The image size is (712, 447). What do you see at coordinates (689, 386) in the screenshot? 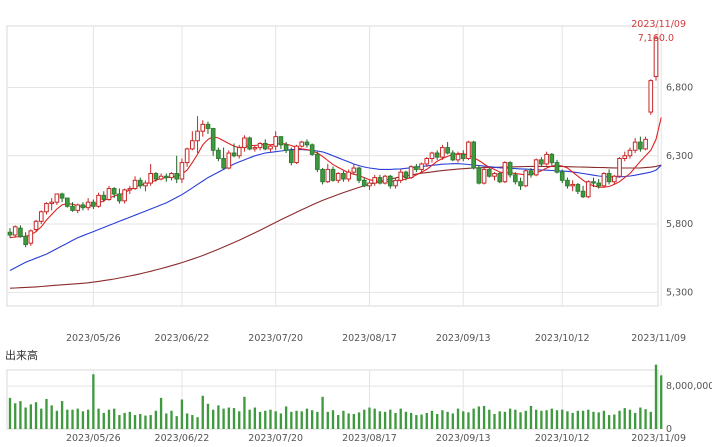
I see `volume-tick-label: 8,000,000` at bounding box center [689, 386].